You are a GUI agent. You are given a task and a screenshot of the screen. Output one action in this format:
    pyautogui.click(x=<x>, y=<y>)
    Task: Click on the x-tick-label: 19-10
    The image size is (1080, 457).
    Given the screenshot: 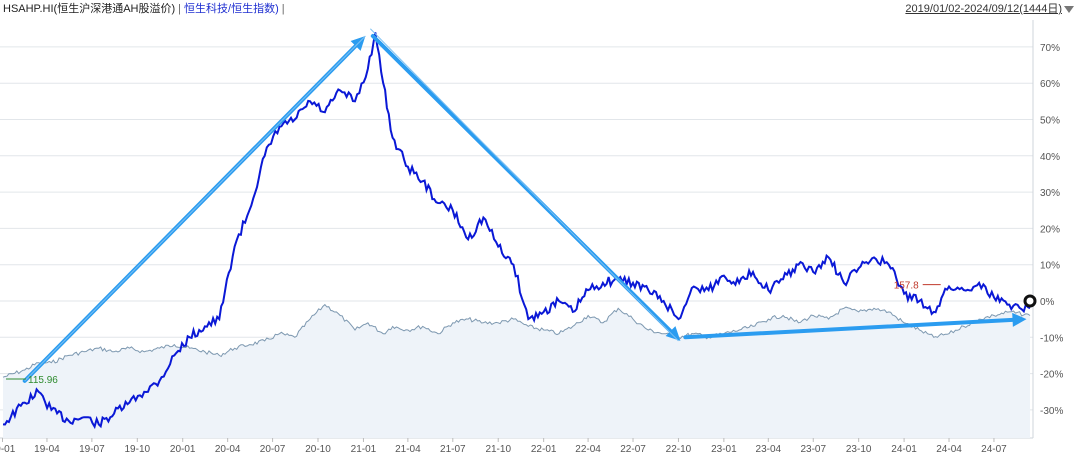 What is the action you would take?
    pyautogui.click(x=138, y=449)
    